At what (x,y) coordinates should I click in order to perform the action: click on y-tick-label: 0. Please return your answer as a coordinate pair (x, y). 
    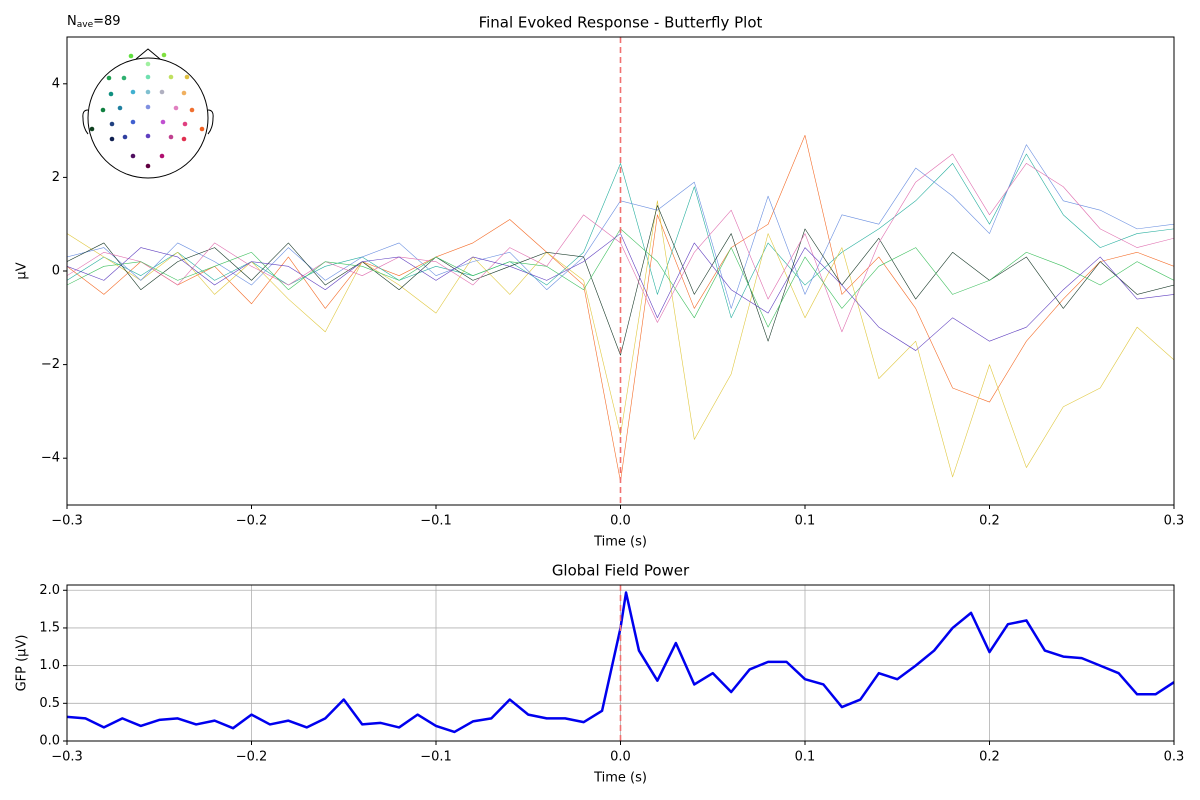
    Looking at the image, I should click on (56, 271).